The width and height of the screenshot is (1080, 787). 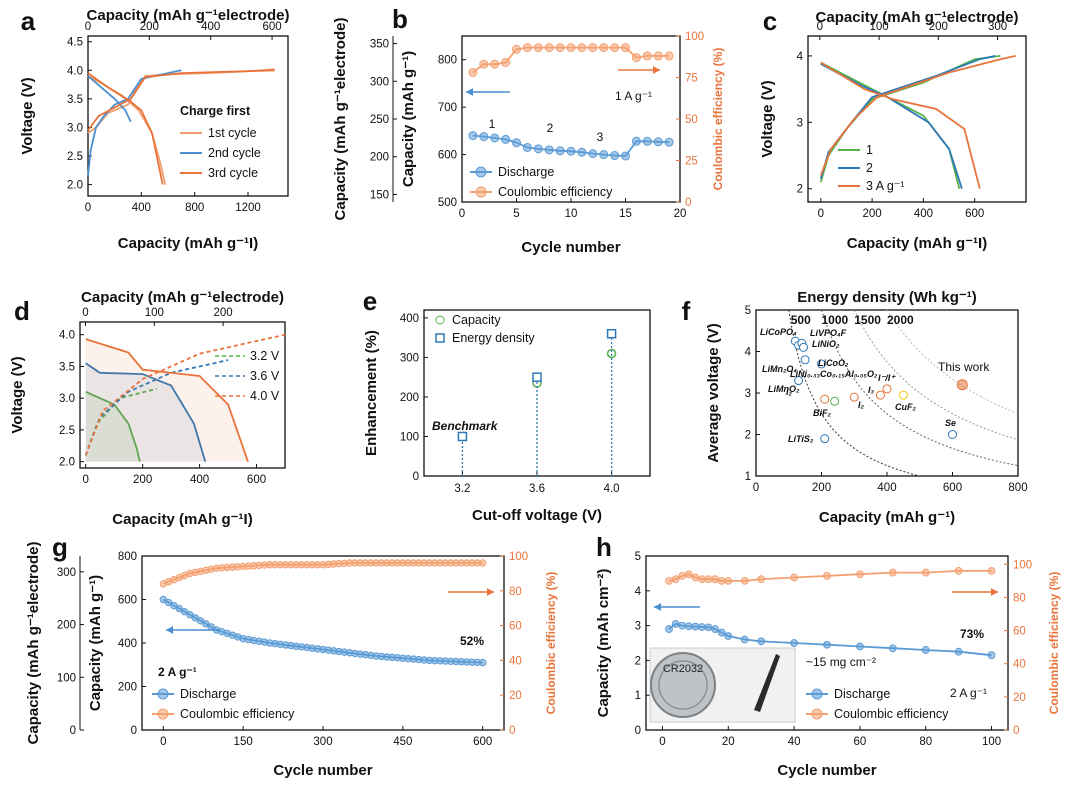 I want to click on legend-label: 3rd cycle, so click(x=233, y=173).